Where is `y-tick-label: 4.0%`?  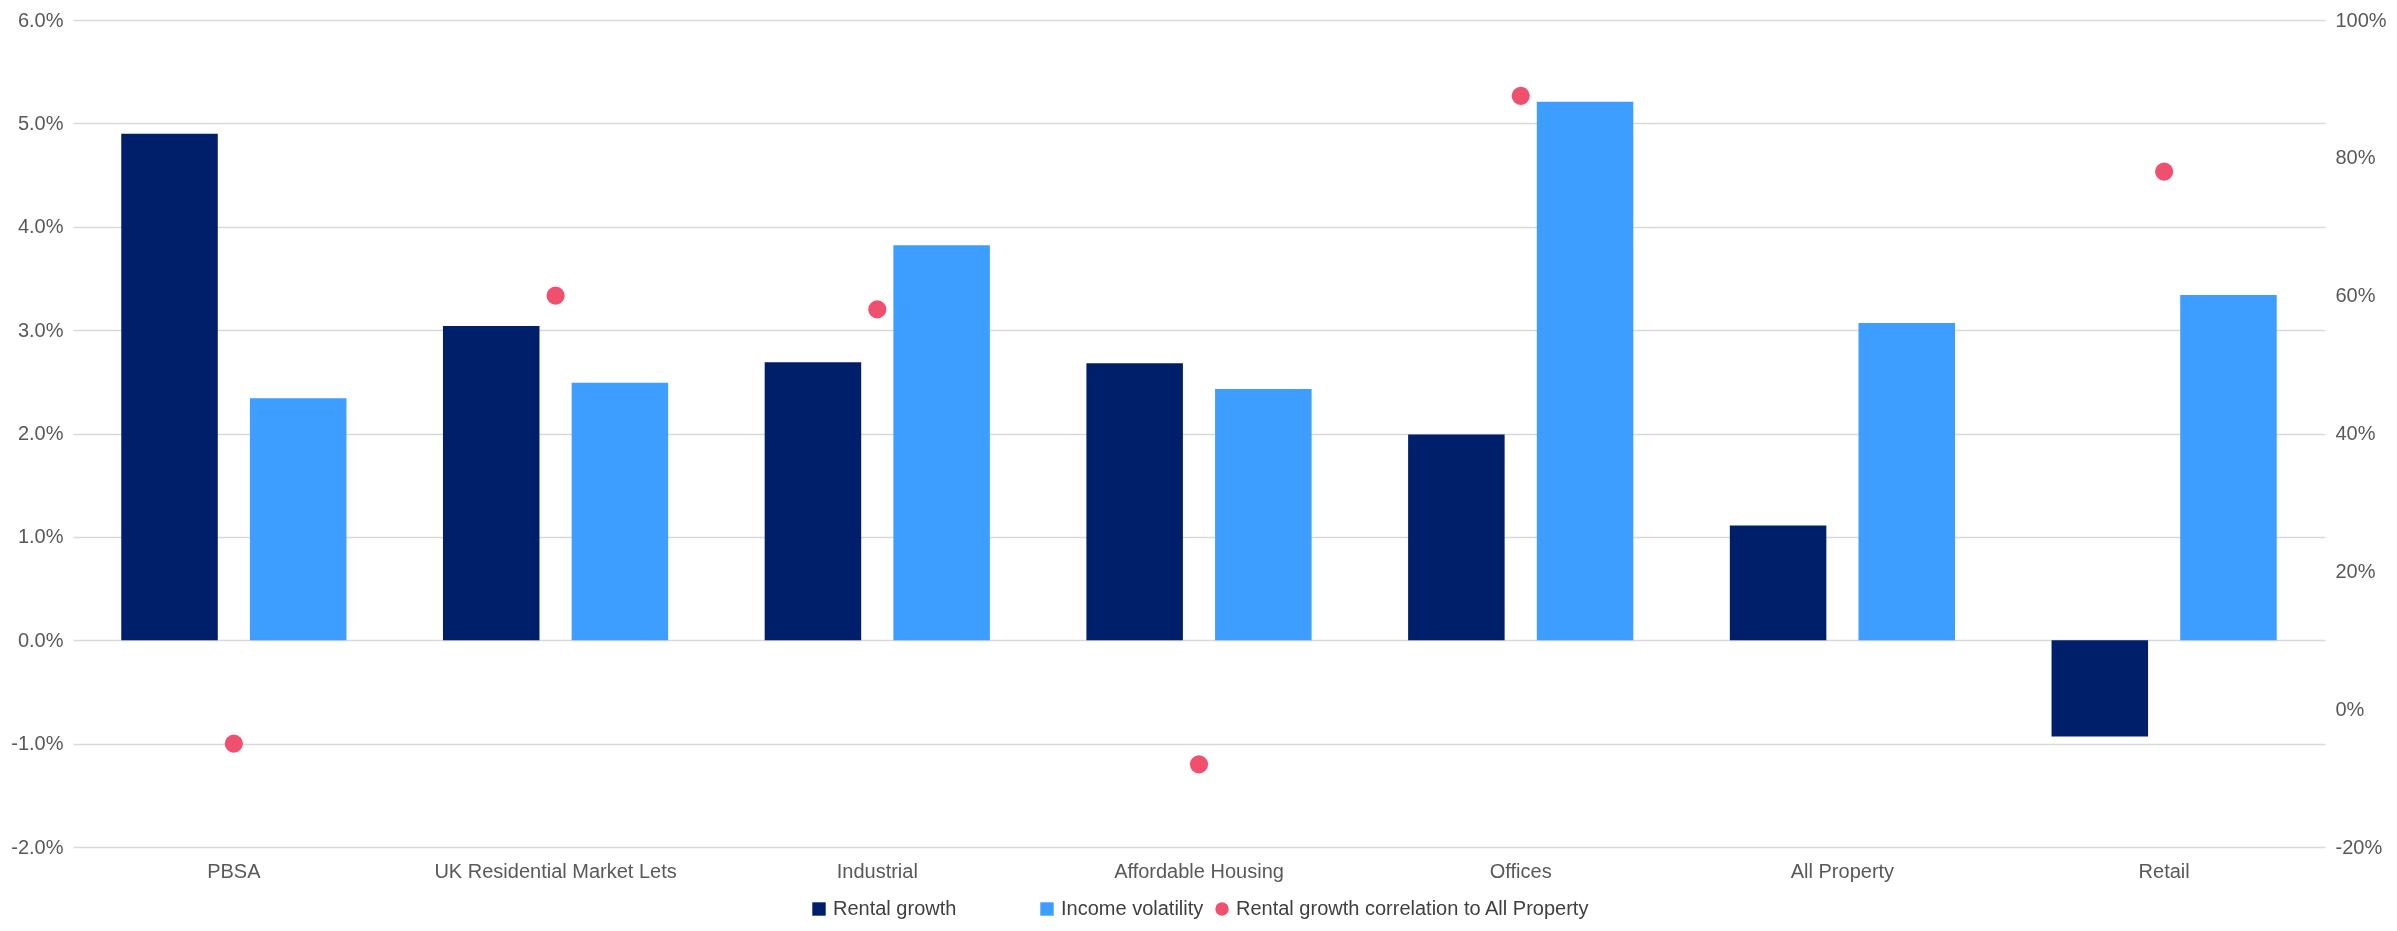
y-tick-label: 4.0% is located at coordinates (40, 226).